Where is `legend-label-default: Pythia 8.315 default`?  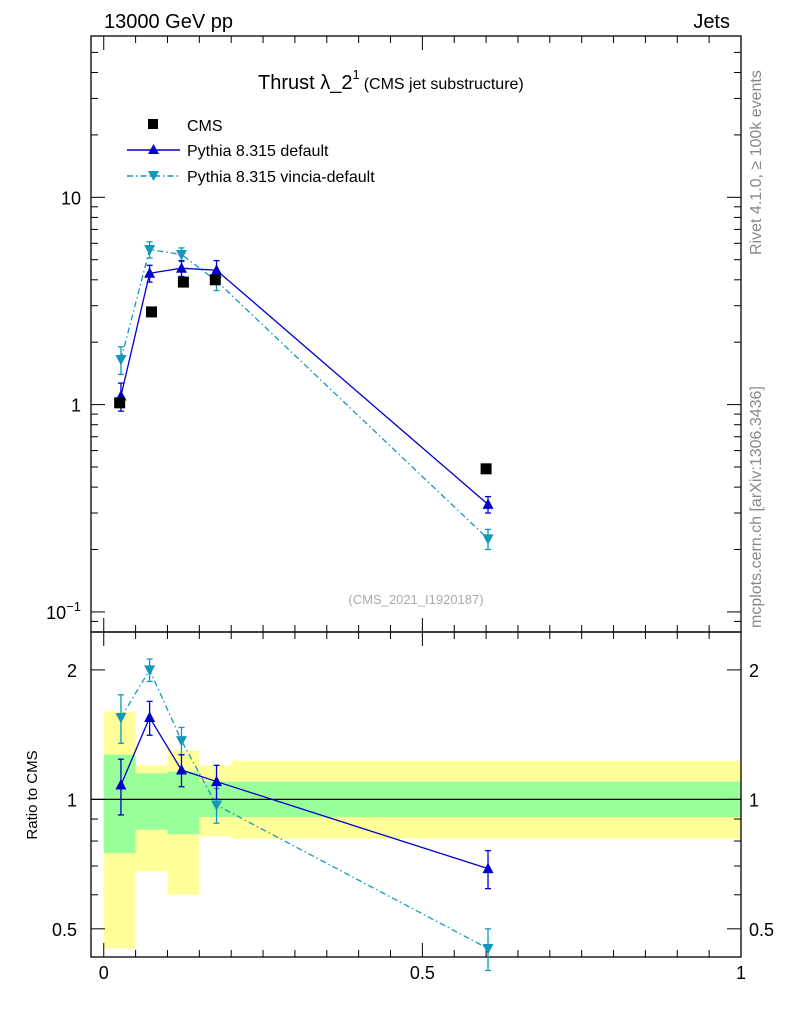 legend-label-default: Pythia 8.315 default is located at coordinates (258, 151).